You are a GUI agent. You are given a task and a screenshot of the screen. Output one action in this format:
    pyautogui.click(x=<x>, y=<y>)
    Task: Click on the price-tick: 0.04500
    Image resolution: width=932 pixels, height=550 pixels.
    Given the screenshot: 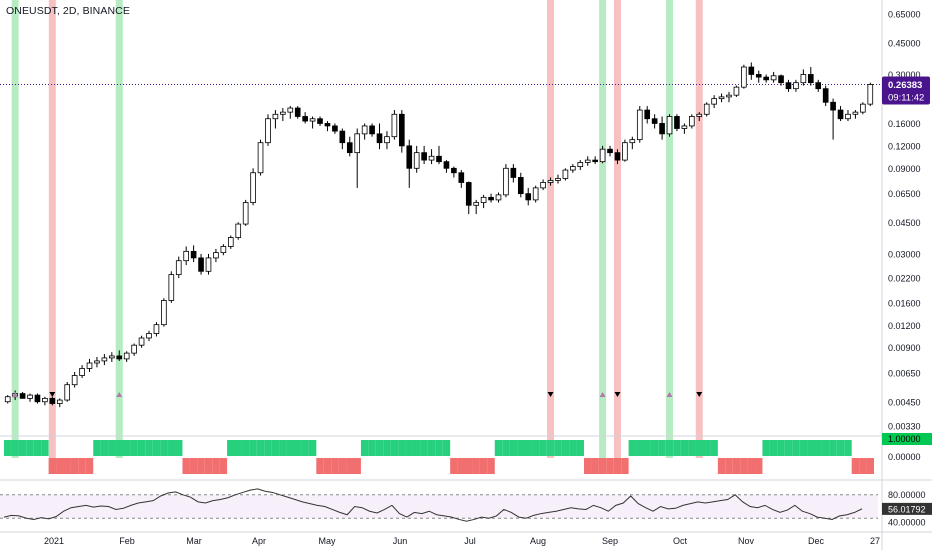 What is the action you would take?
    pyautogui.click(x=904, y=223)
    